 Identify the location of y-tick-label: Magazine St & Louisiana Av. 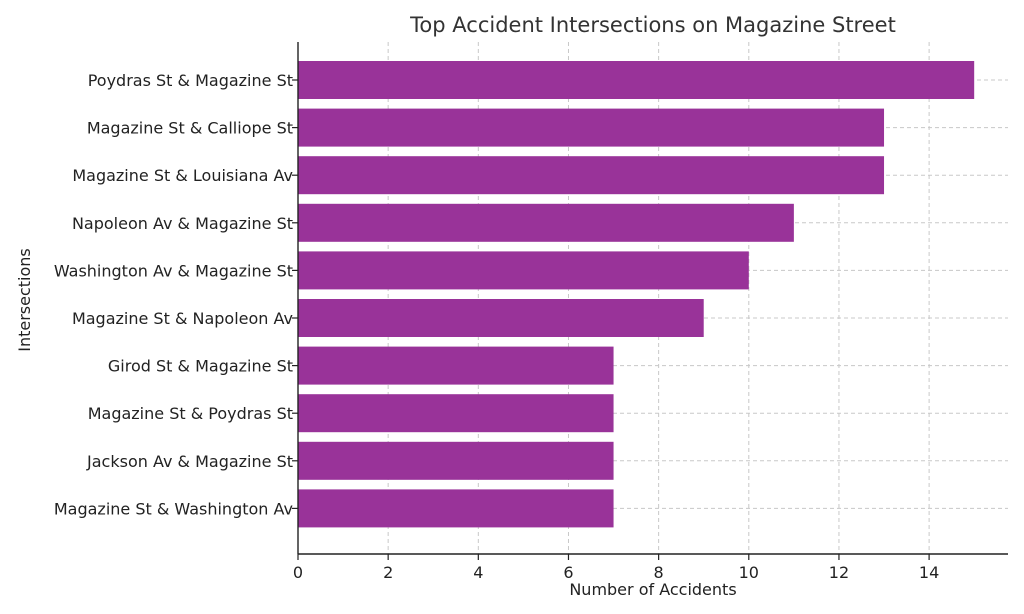
(182, 175).